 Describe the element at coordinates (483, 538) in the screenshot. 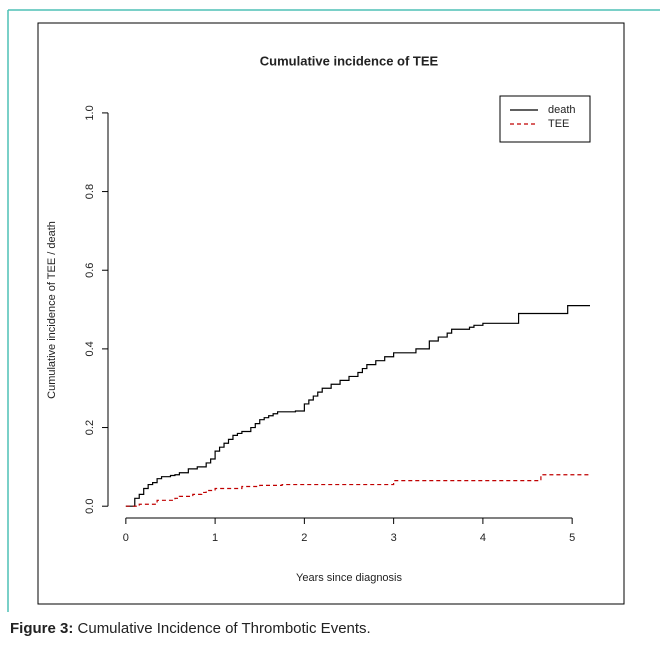

I see `x-tick-label: 4` at that location.